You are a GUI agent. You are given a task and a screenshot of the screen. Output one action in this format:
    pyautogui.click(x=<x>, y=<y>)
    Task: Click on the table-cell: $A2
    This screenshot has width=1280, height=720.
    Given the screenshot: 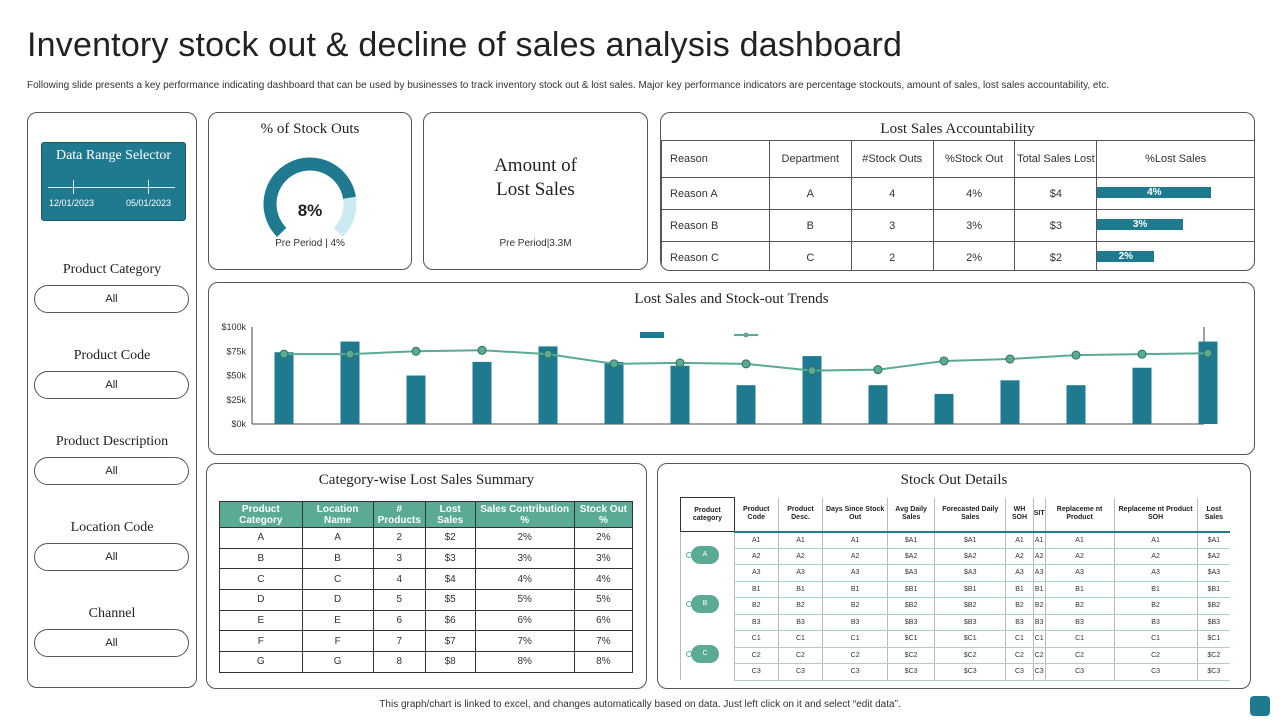 What is the action you would take?
    pyautogui.click(x=910, y=556)
    